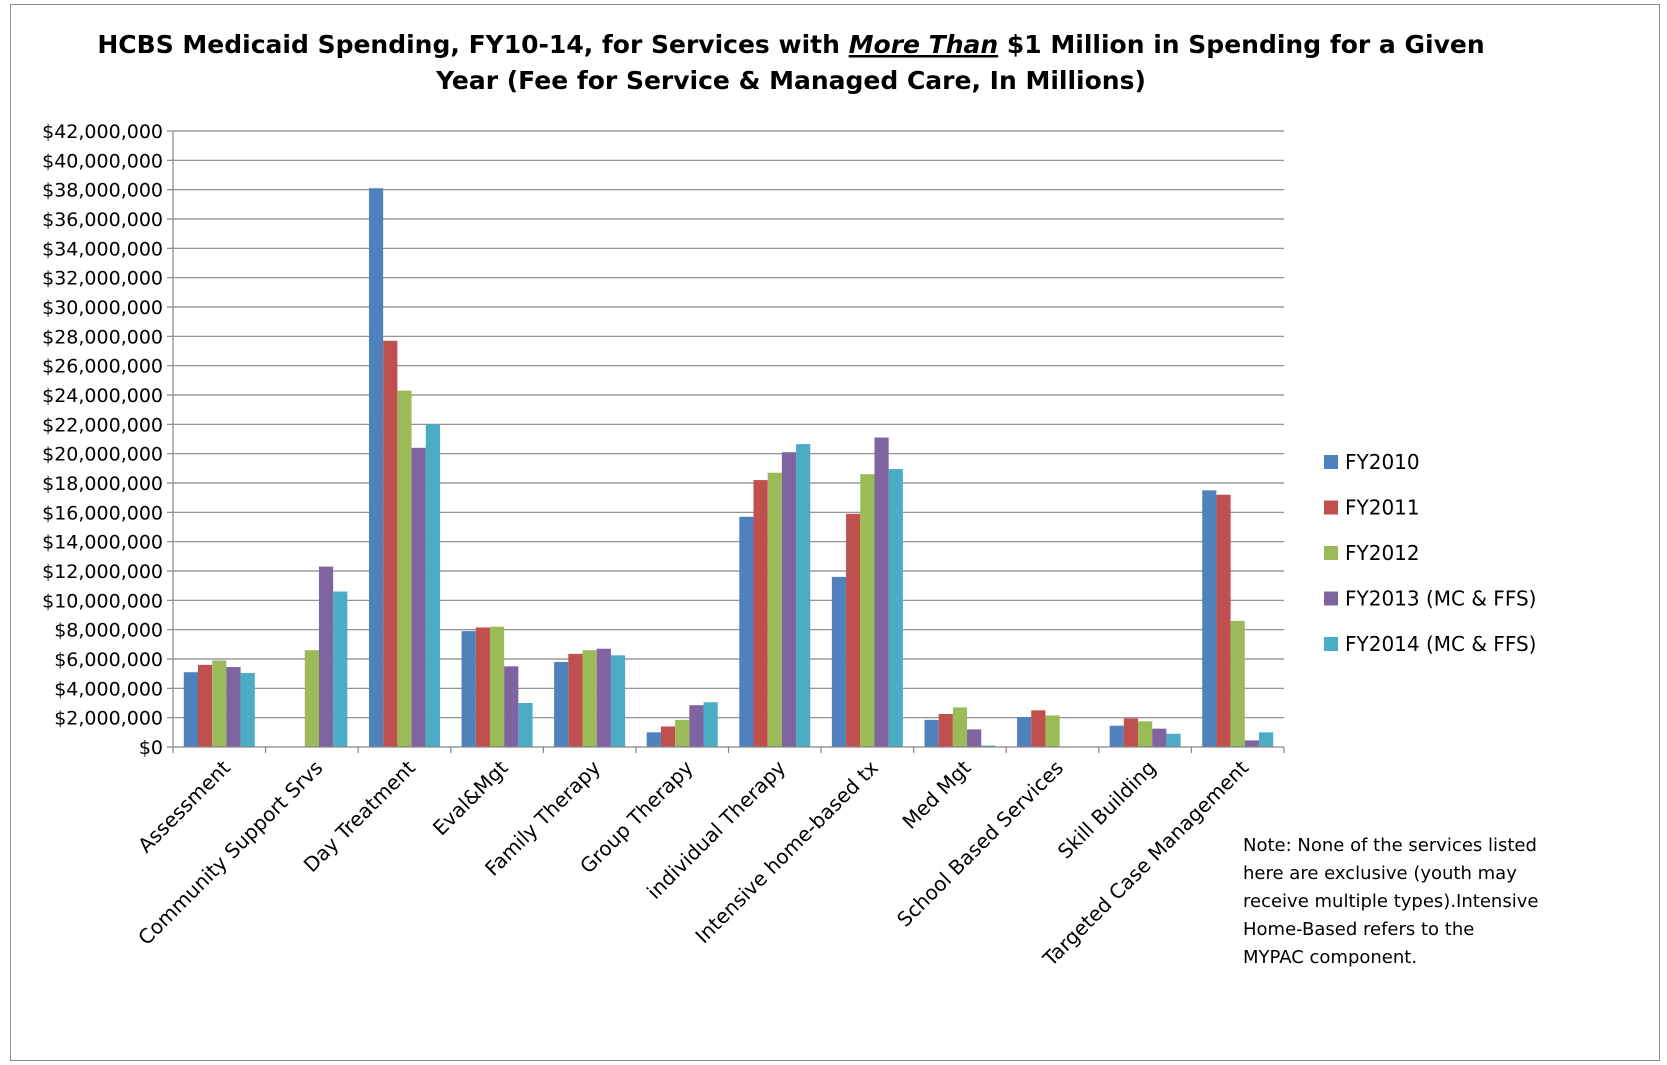 The height and width of the screenshot is (1065, 1667). What do you see at coordinates (102, 543) in the screenshot?
I see `y-tick-label: $14,000,000` at bounding box center [102, 543].